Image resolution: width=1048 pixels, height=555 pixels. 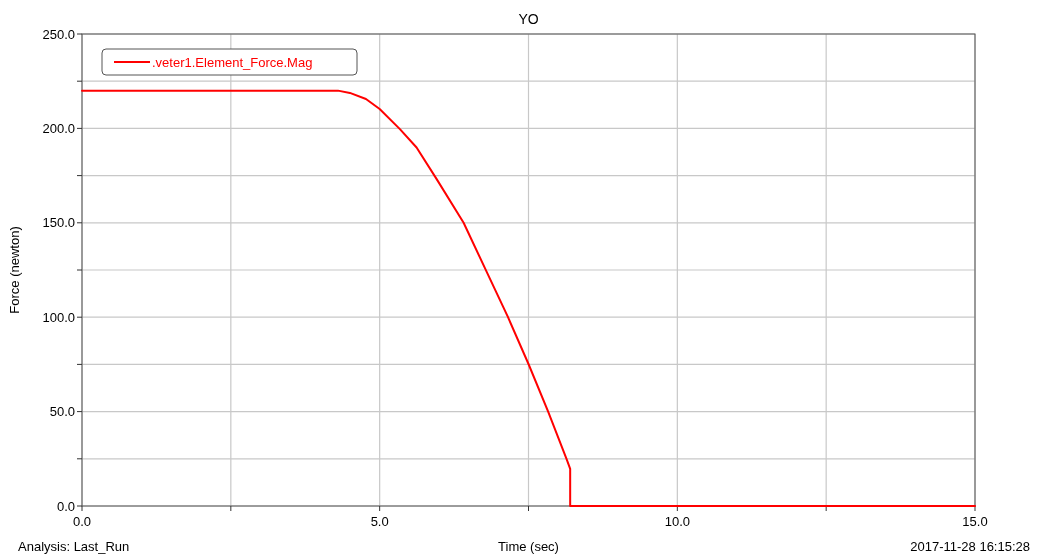 What do you see at coordinates (58, 317) in the screenshot?
I see `y-tick-label: 100.0` at bounding box center [58, 317].